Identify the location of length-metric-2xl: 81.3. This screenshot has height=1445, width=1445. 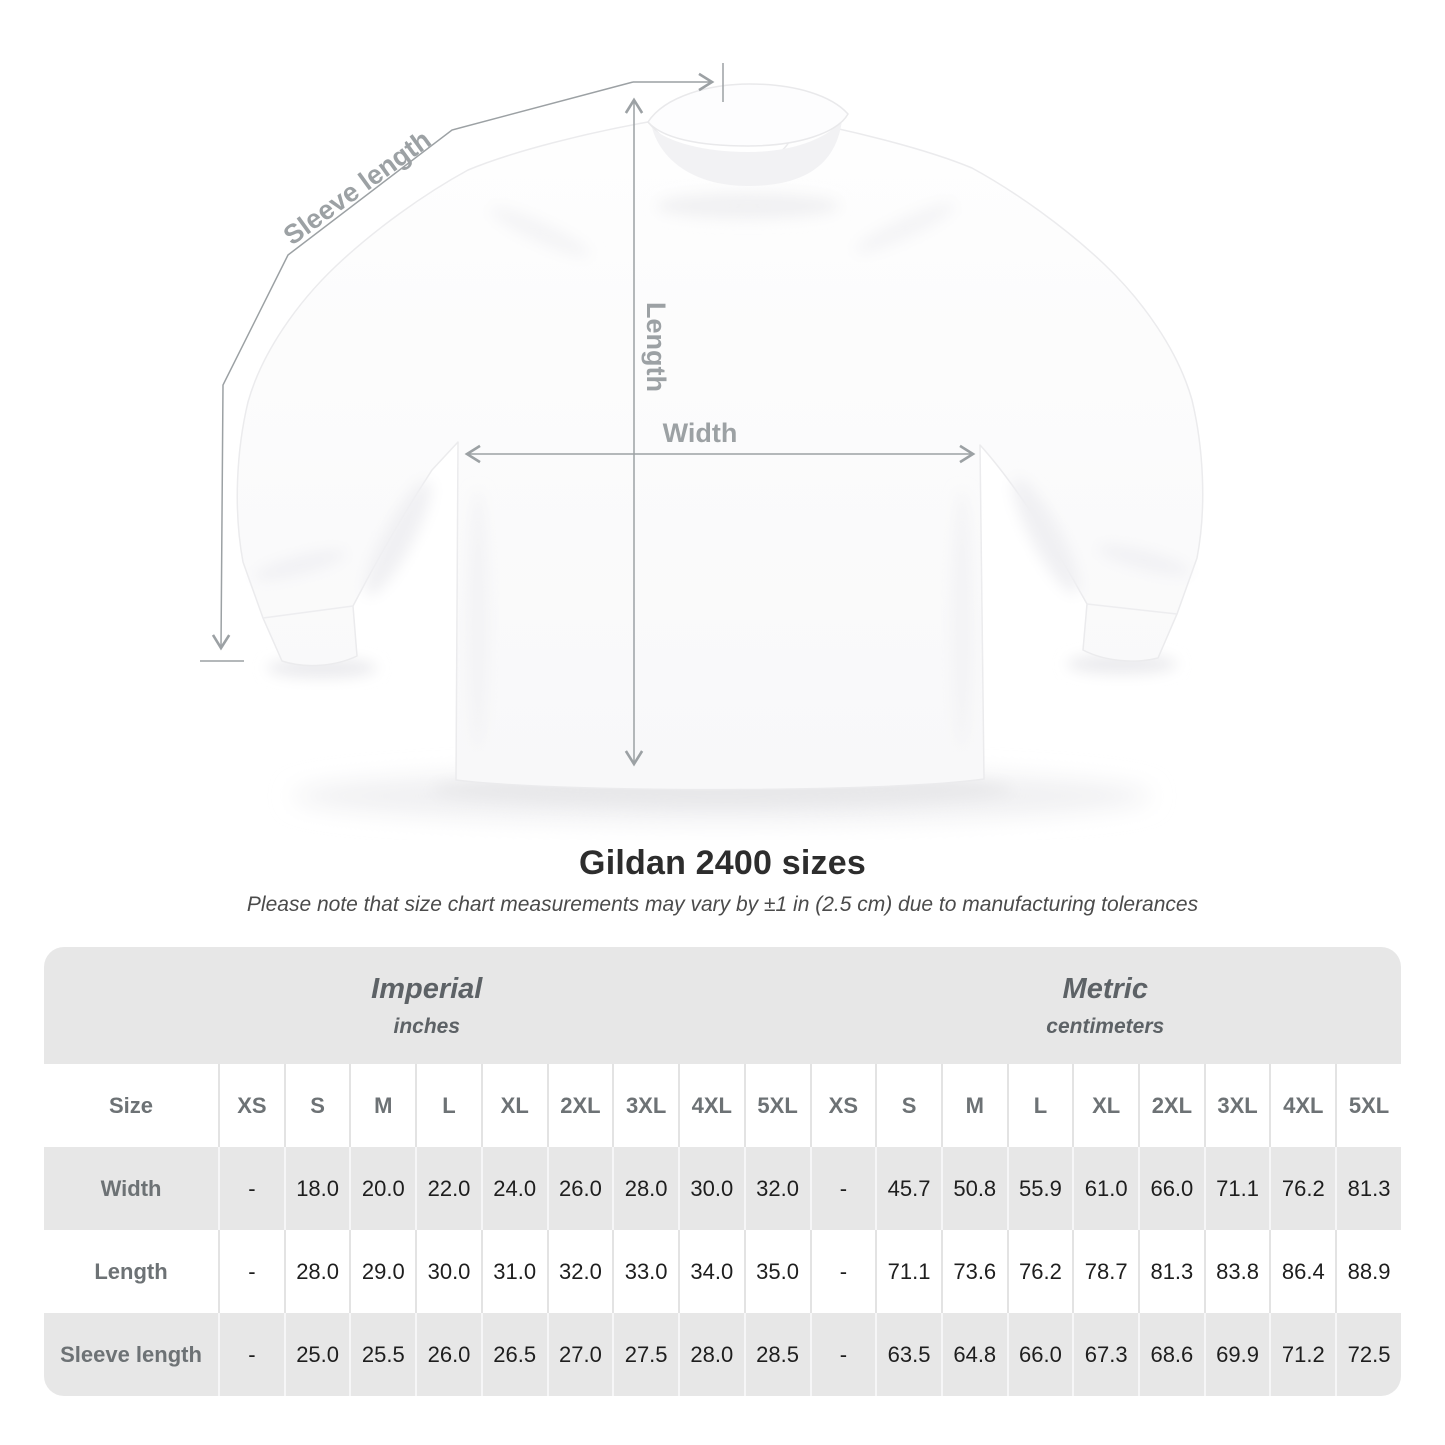
(1171, 1271).